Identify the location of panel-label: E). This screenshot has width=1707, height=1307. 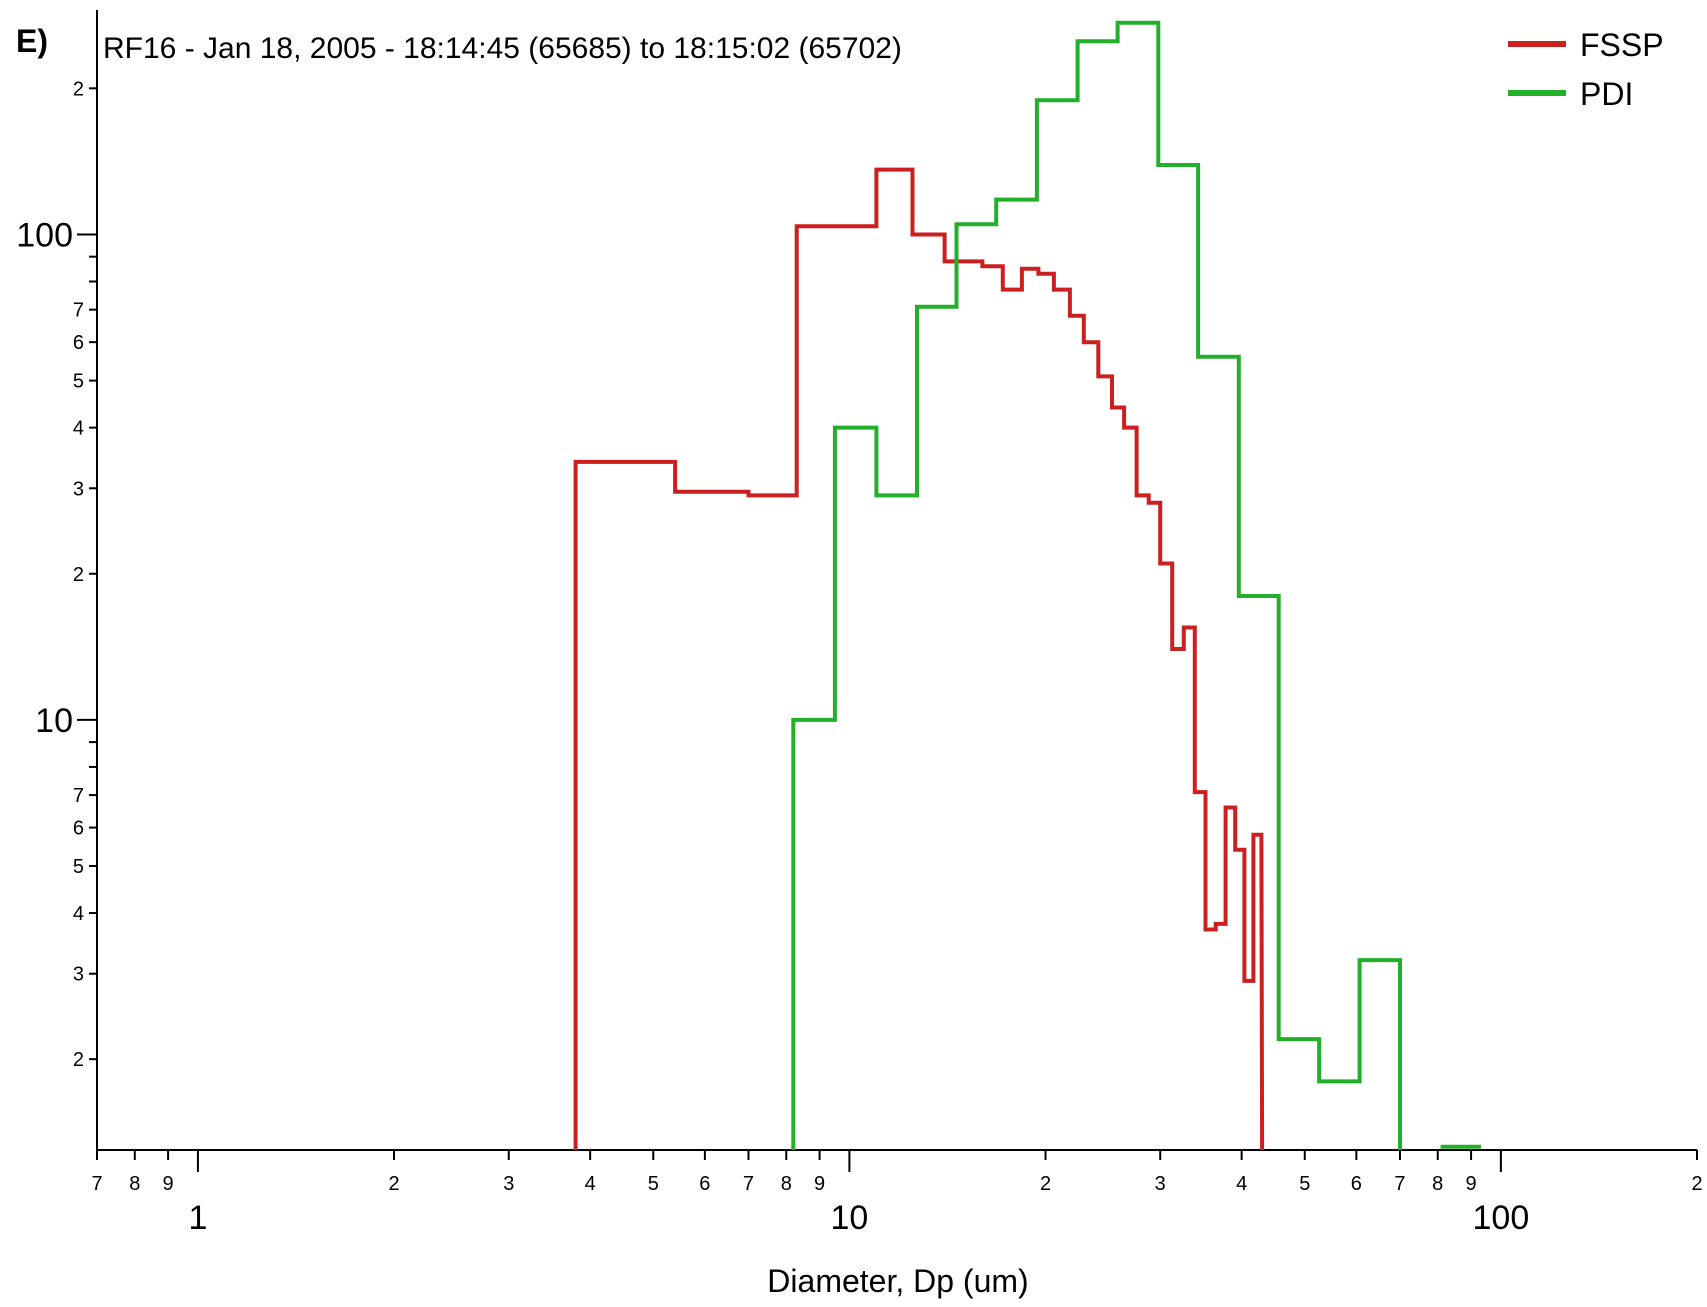
(32, 41).